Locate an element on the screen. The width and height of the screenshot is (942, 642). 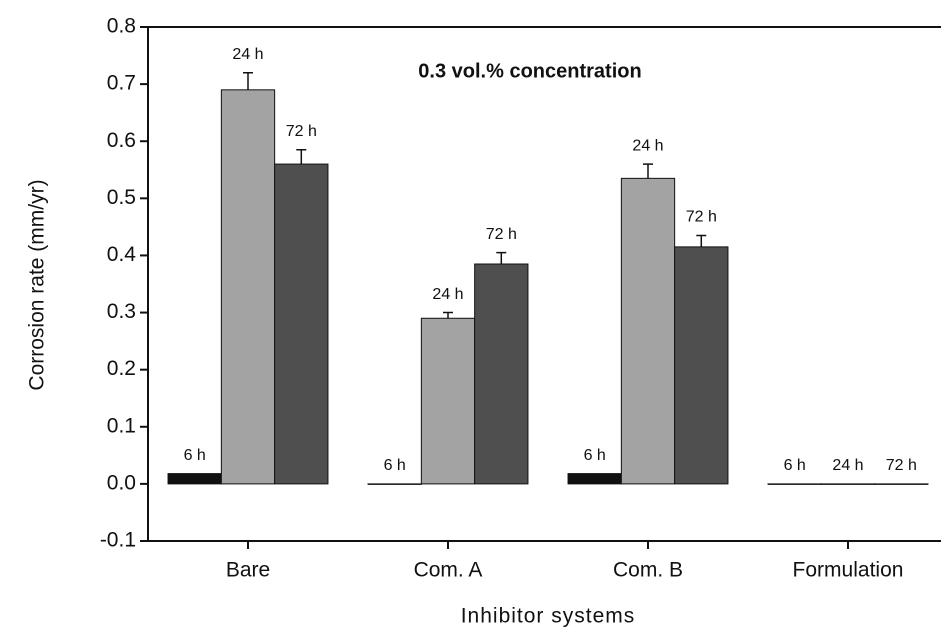
annotation: 0.3 vol.% concentration is located at coordinates (529, 71).